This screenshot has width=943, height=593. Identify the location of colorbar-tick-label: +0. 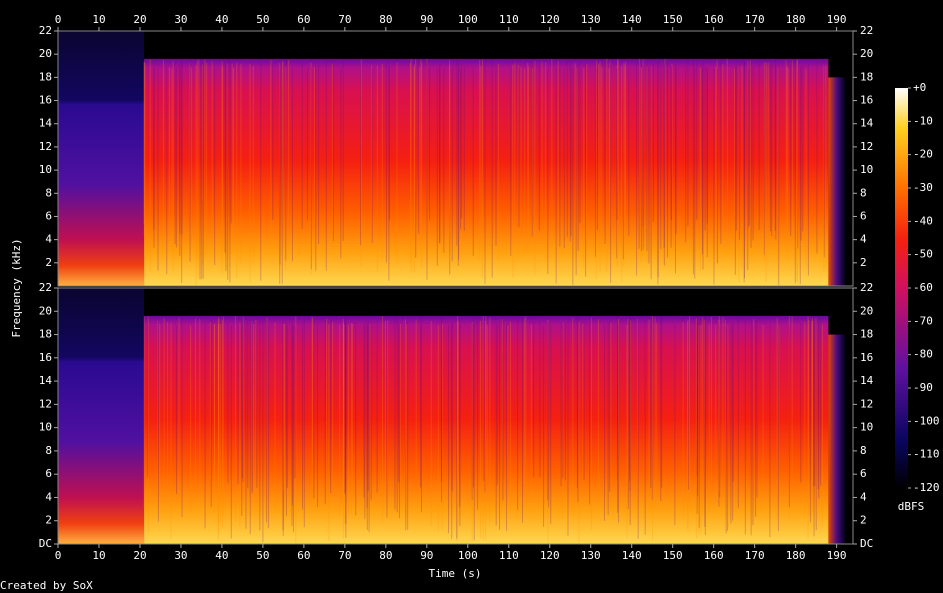
(919, 87).